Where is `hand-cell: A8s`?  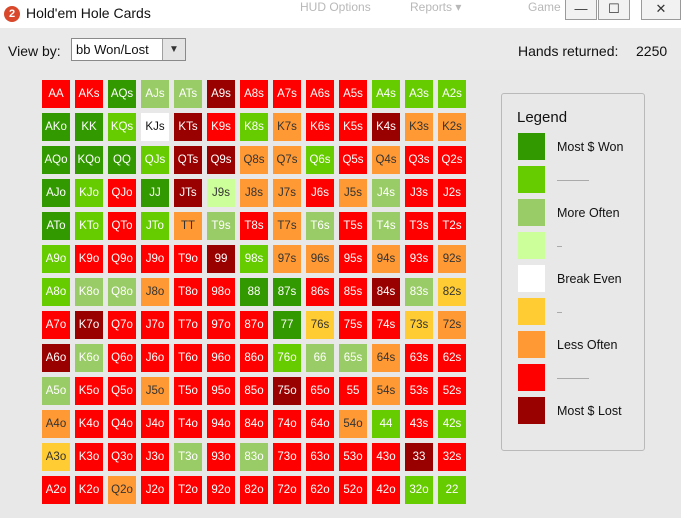 hand-cell: A8s is located at coordinates (254, 94).